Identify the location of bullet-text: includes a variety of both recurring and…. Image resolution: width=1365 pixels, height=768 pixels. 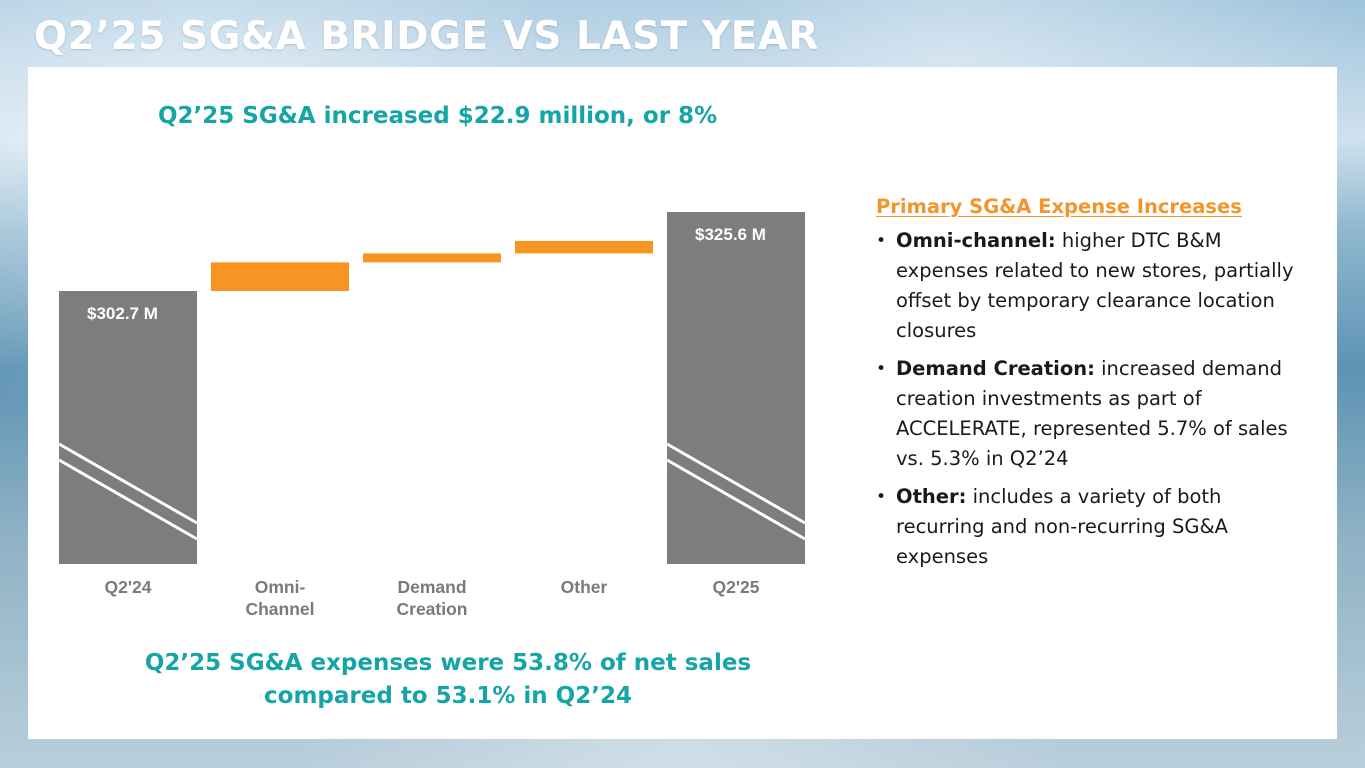
(1062, 526).